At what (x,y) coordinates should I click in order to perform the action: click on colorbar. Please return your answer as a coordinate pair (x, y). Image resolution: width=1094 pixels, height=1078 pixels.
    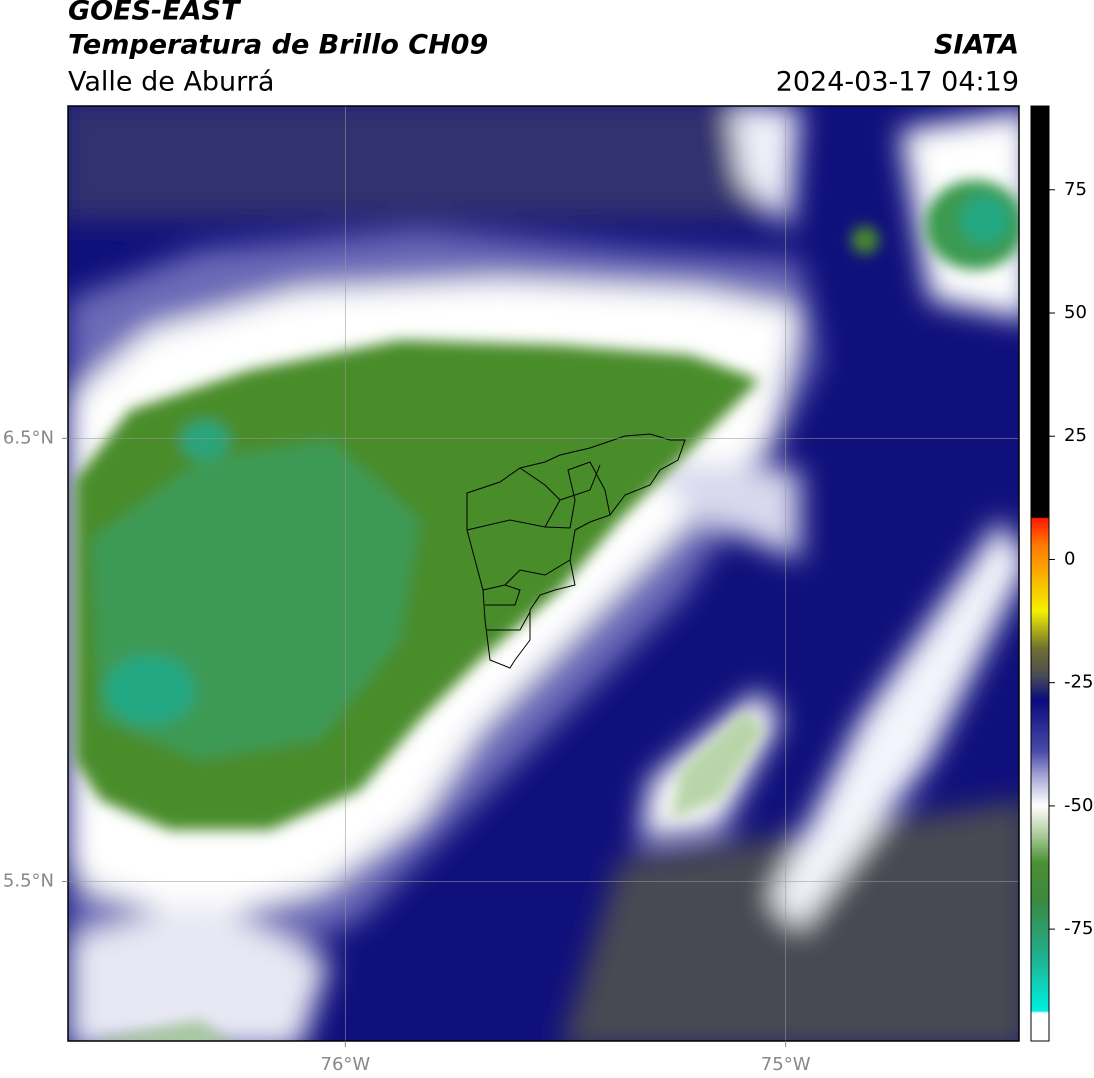
    Looking at the image, I should click on (1040, 573).